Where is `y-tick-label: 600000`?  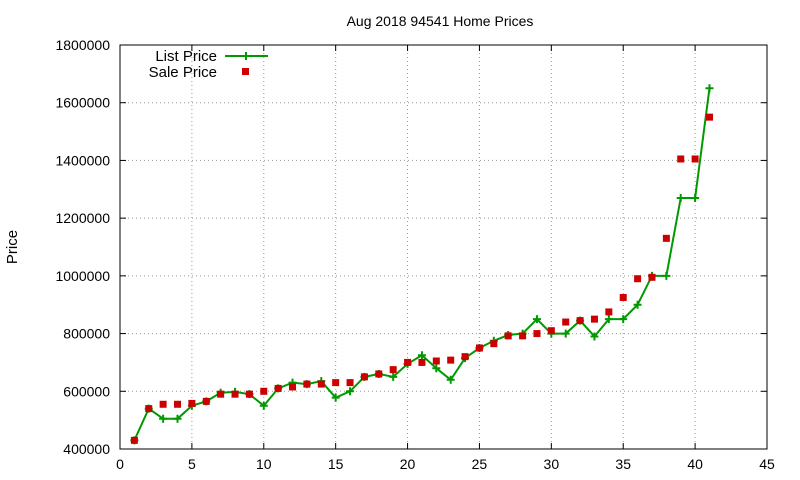
y-tick-label: 600000 is located at coordinates (86, 391).